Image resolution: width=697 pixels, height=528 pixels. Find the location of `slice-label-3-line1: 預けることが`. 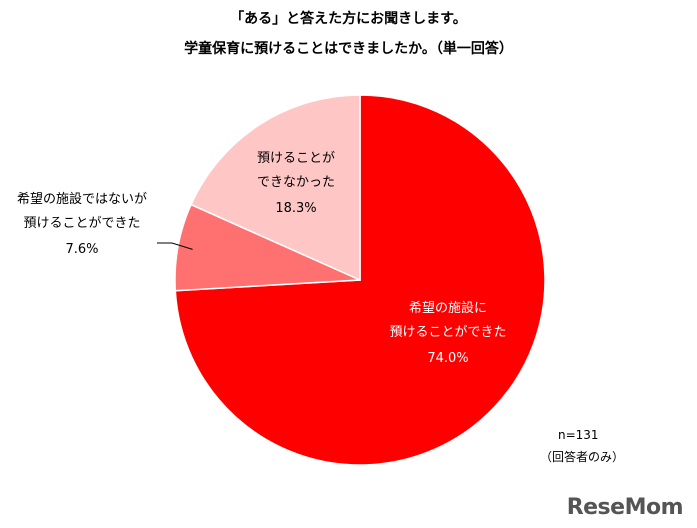

slice-label-3-line1: 預けることが is located at coordinates (296, 158).